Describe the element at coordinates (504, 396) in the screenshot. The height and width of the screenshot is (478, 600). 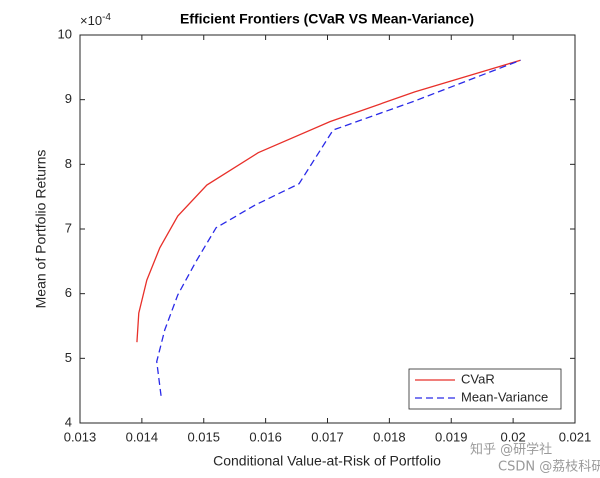
I see `legend-label: Mean-Variance` at that location.